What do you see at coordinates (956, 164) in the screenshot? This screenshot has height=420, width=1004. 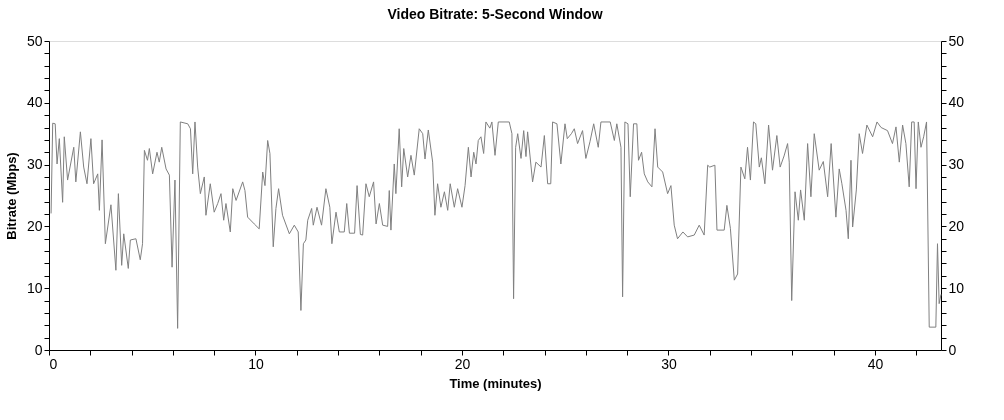 I see `y2-tick-label: 30` at bounding box center [956, 164].